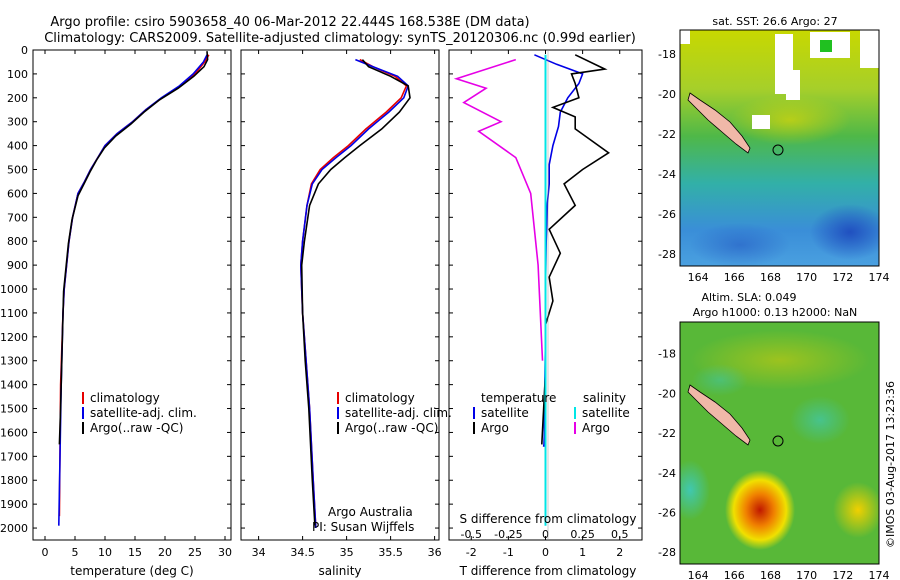 The height and width of the screenshot is (580, 900). What do you see at coordinates (471, 552) in the screenshot?
I see `x-tick-label: -2` at bounding box center [471, 552].